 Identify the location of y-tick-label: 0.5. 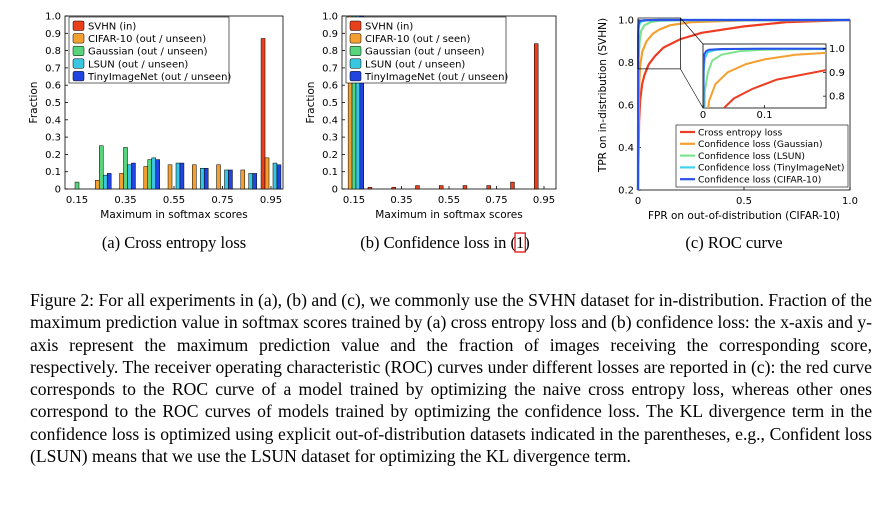
(330, 103).